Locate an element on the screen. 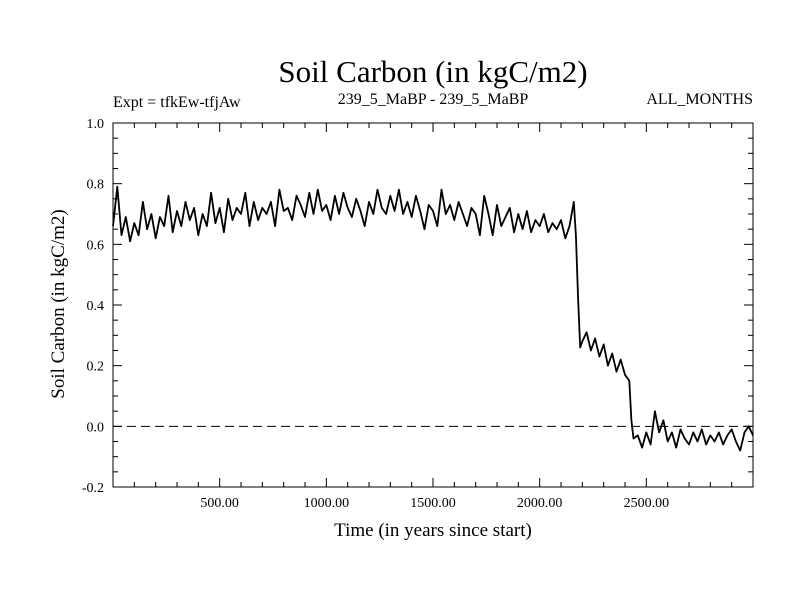 The width and height of the screenshot is (800, 605). x-tick-label: 1000.00 is located at coordinates (327, 503).